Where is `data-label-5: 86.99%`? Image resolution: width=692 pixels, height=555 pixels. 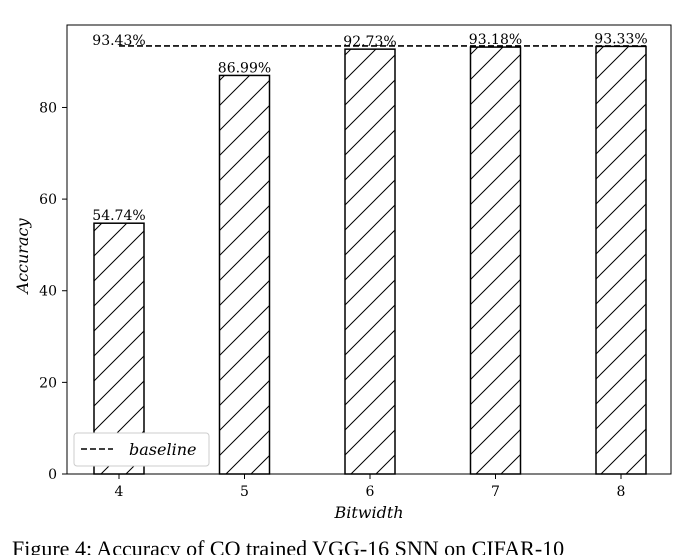 data-label-5: 86.99% is located at coordinates (244, 68).